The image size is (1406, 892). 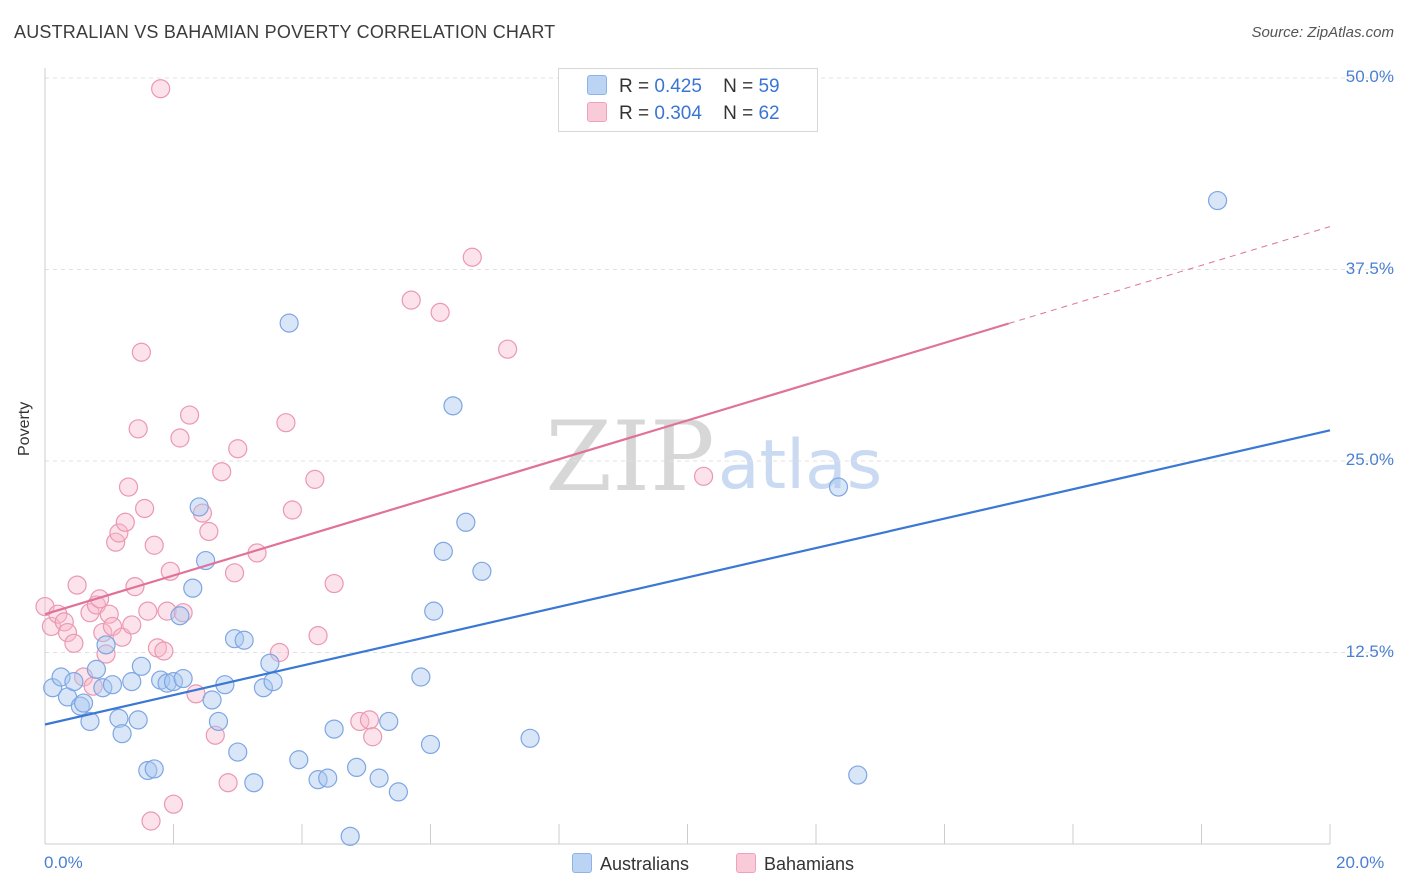 I want to click on correlation-legend: R = 0.425 N = 59 R = 0.304 N = 62, so click(x=688, y=100).